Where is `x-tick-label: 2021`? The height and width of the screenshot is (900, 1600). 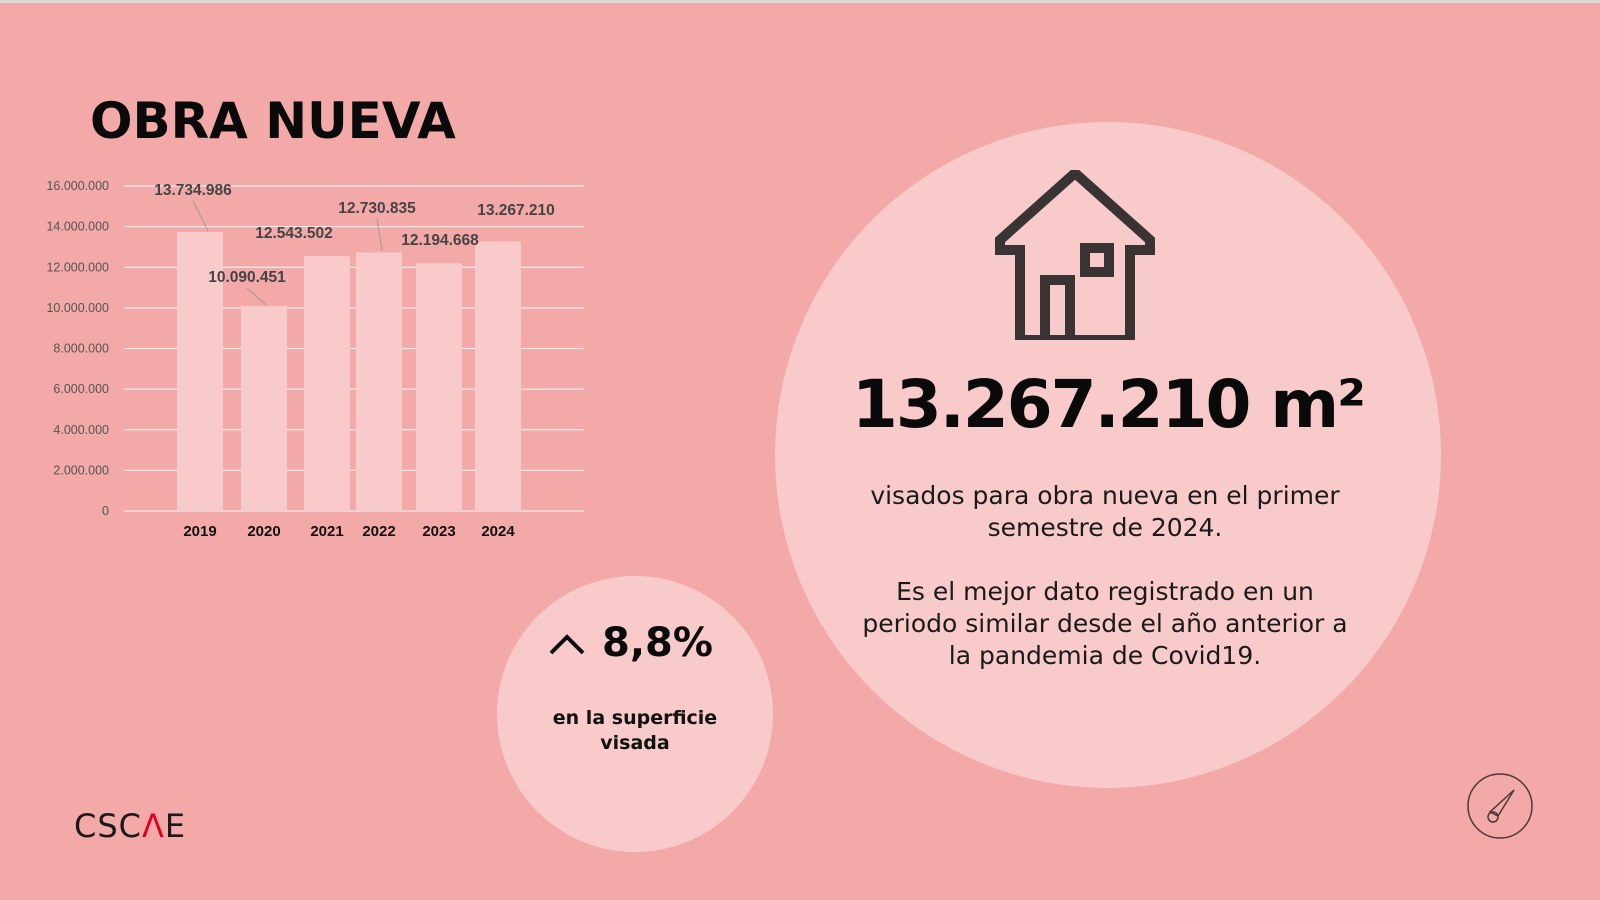 x-tick-label: 2021 is located at coordinates (326, 531).